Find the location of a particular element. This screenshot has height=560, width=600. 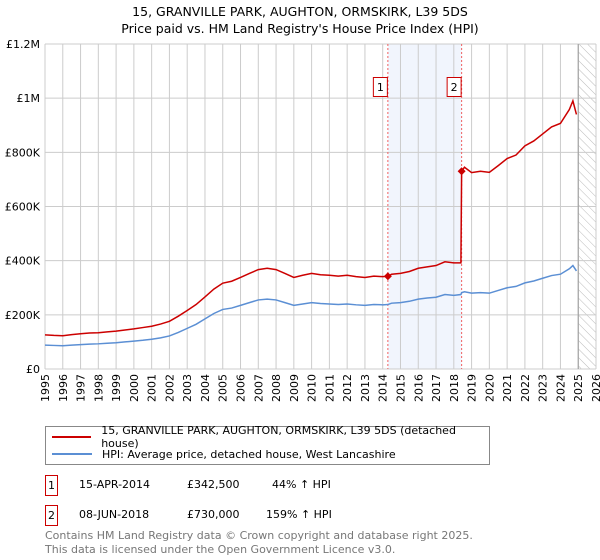

x-tick-label: 2024 is located at coordinates (560, 388).